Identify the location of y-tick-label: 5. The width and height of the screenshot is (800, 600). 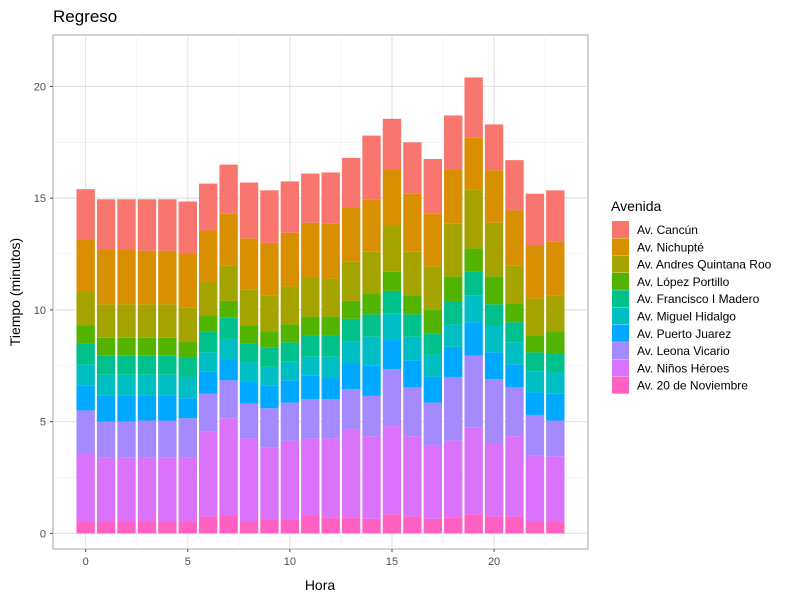
(43, 423).